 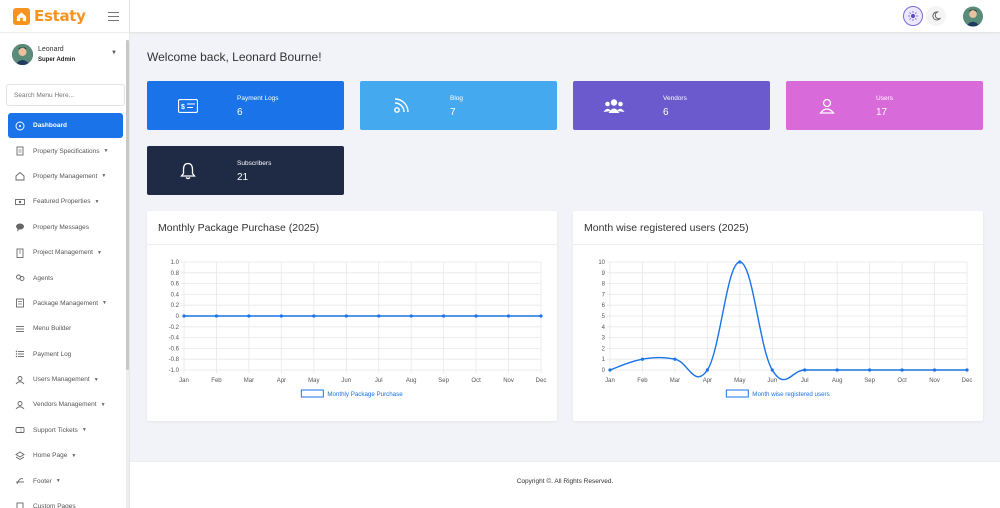 What do you see at coordinates (175, 263) in the screenshot?
I see `y-tick-label: 1.0` at bounding box center [175, 263].